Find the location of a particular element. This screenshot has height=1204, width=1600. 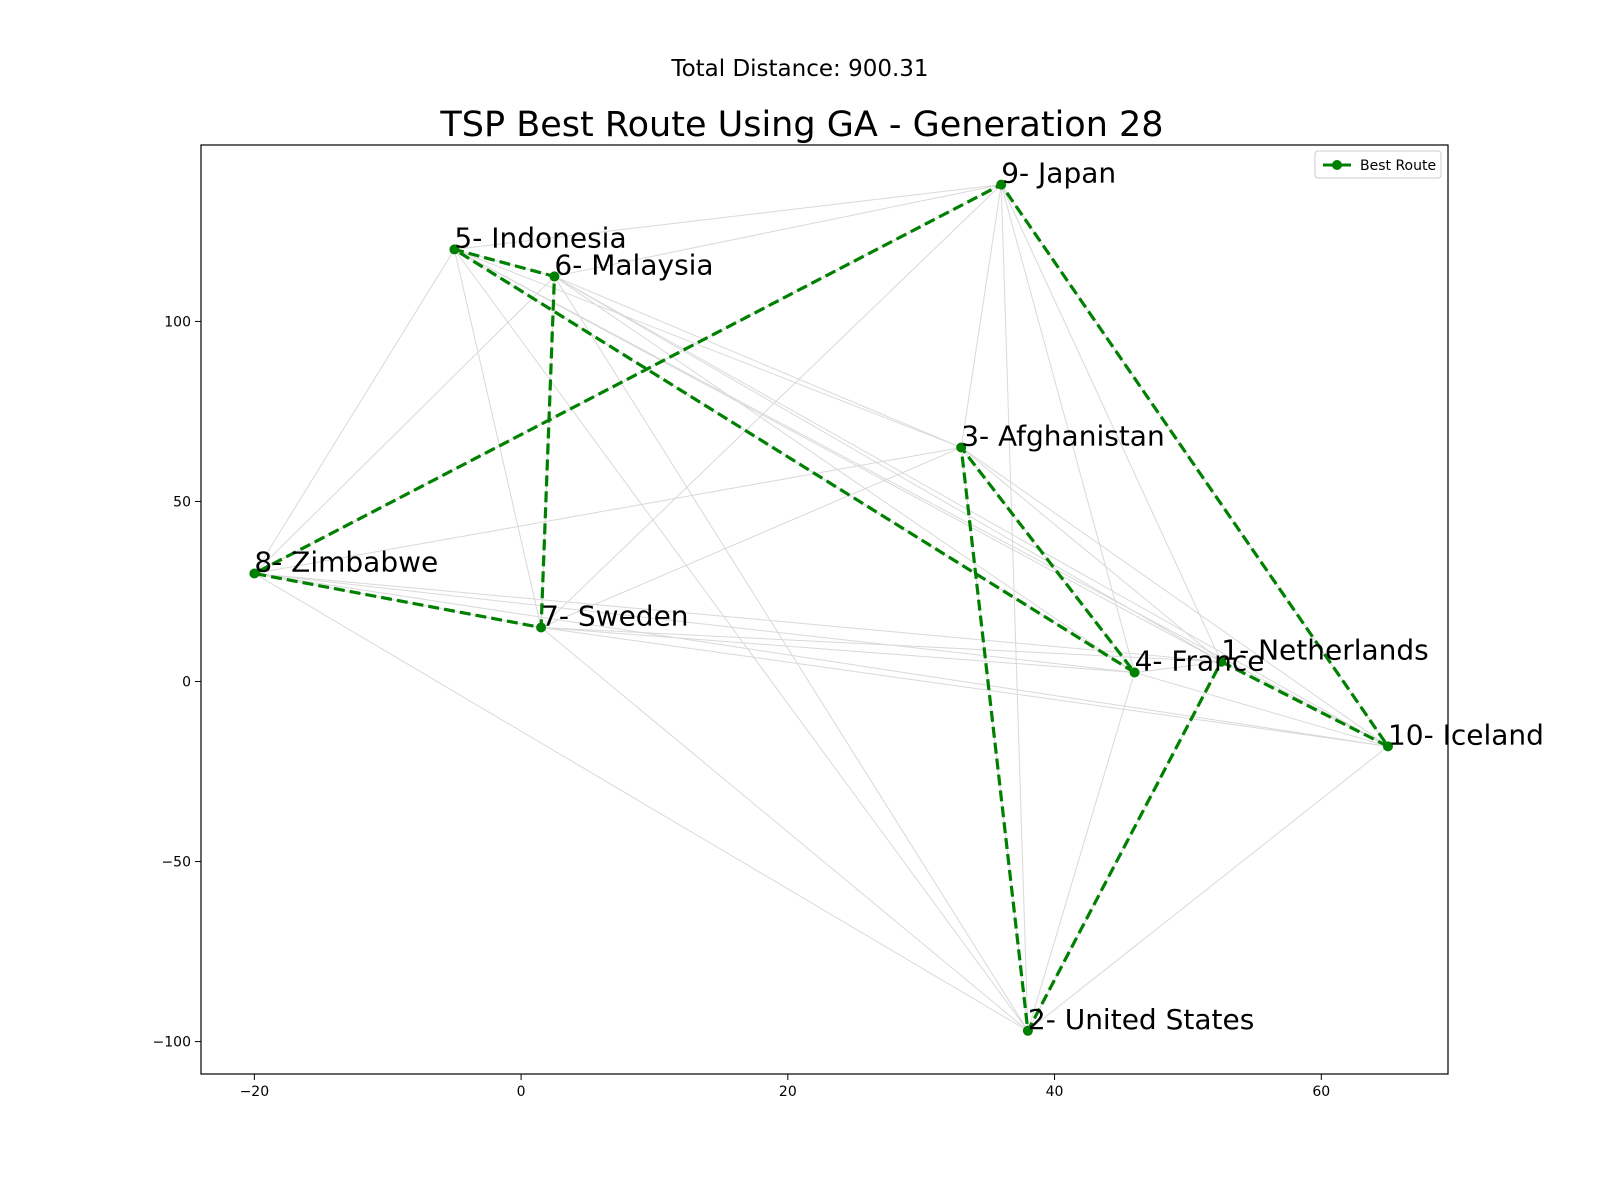

city-label: 6- Malaysia is located at coordinates (633, 264).